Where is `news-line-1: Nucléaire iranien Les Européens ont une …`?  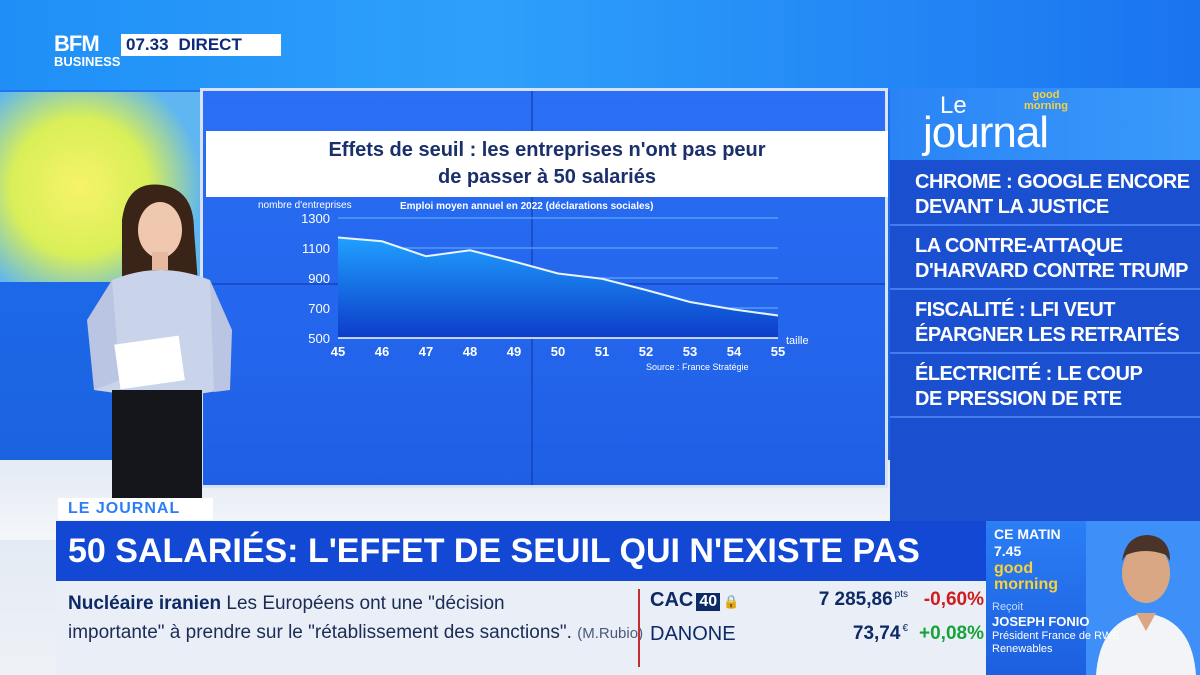
news-line-1: Nucléaire iranien Les Européens ont une … is located at coordinates (352, 603).